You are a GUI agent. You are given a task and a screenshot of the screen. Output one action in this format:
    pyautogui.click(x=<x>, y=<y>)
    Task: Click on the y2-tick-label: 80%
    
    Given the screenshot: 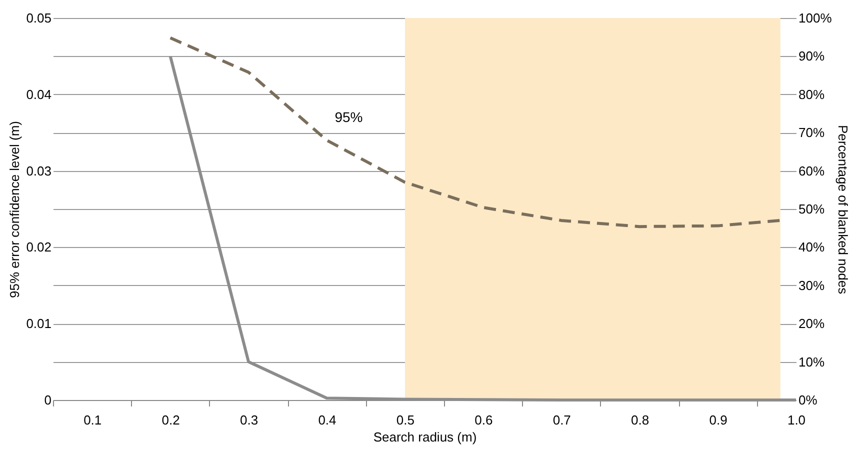 What is the action you would take?
    pyautogui.click(x=811, y=94)
    